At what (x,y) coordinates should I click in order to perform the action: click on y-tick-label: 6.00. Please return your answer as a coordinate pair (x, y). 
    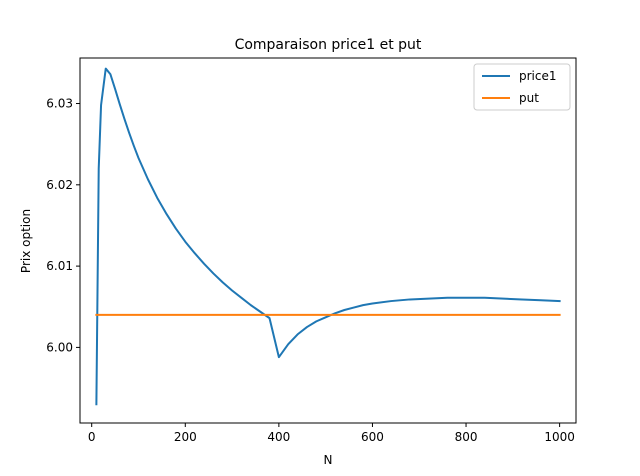
    Looking at the image, I should click on (59, 347).